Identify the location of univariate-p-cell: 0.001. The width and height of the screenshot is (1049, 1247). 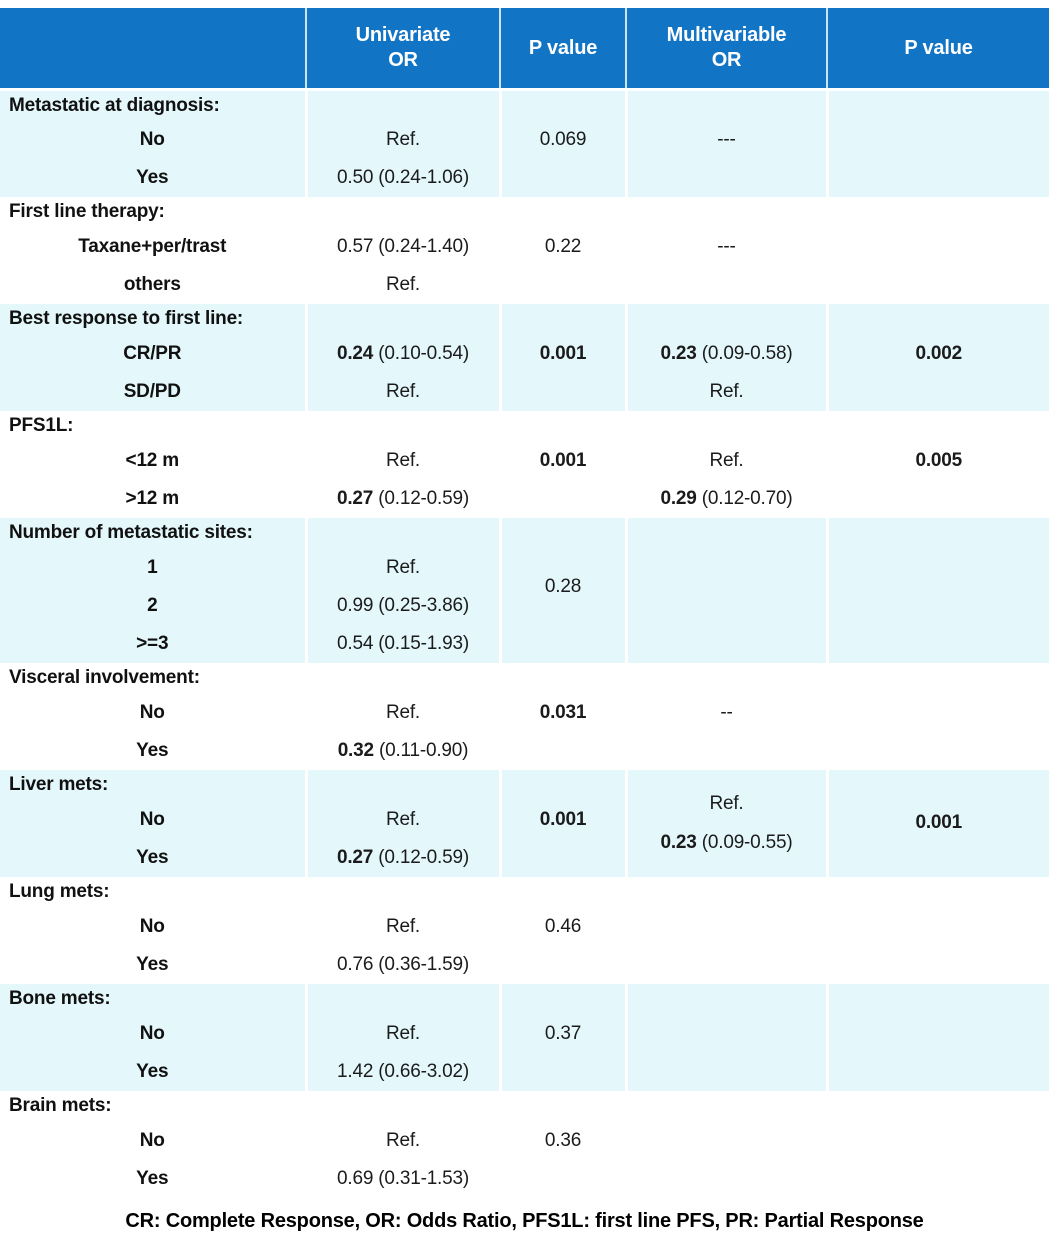
(564, 819).